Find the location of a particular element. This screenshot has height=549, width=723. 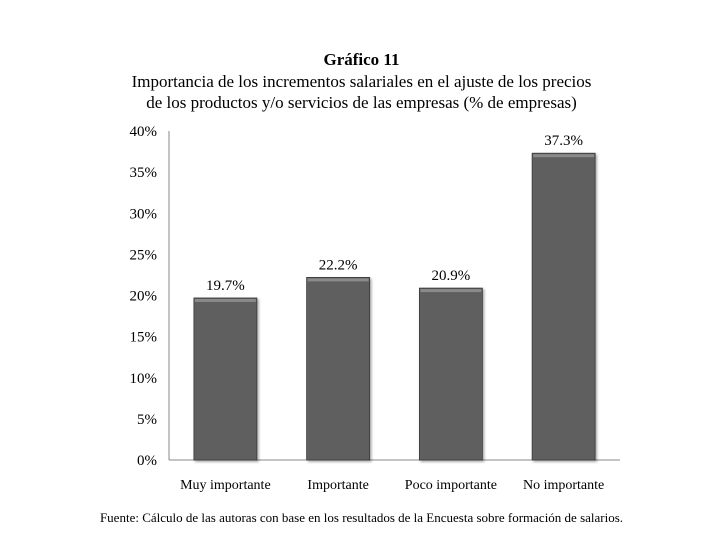

data-label: 20.9% is located at coordinates (451, 276).